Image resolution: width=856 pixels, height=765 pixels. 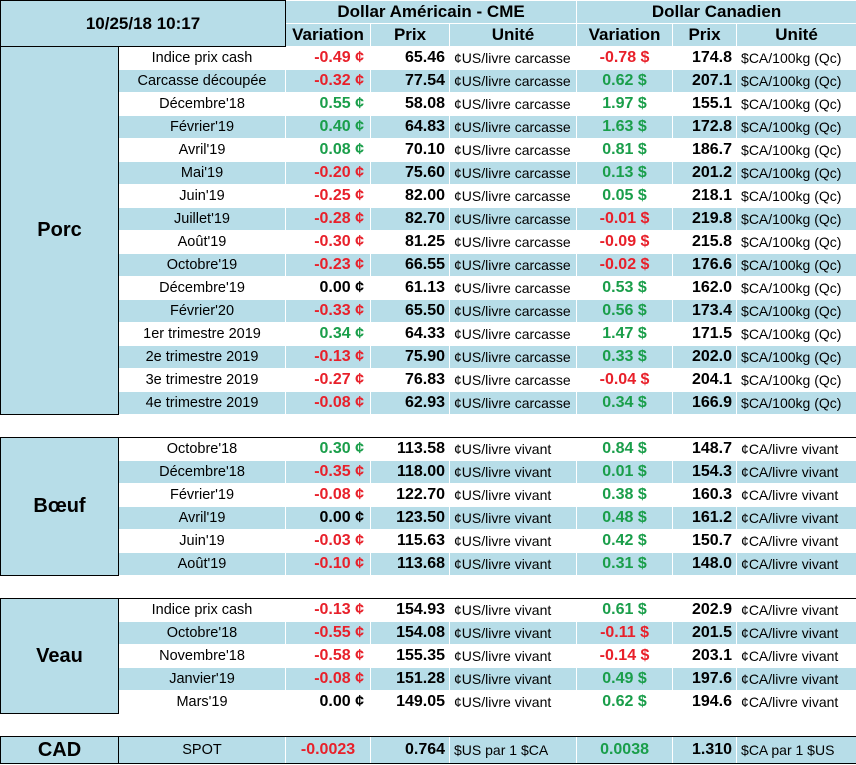 I want to click on cad-price: 201.2, so click(x=705, y=173).